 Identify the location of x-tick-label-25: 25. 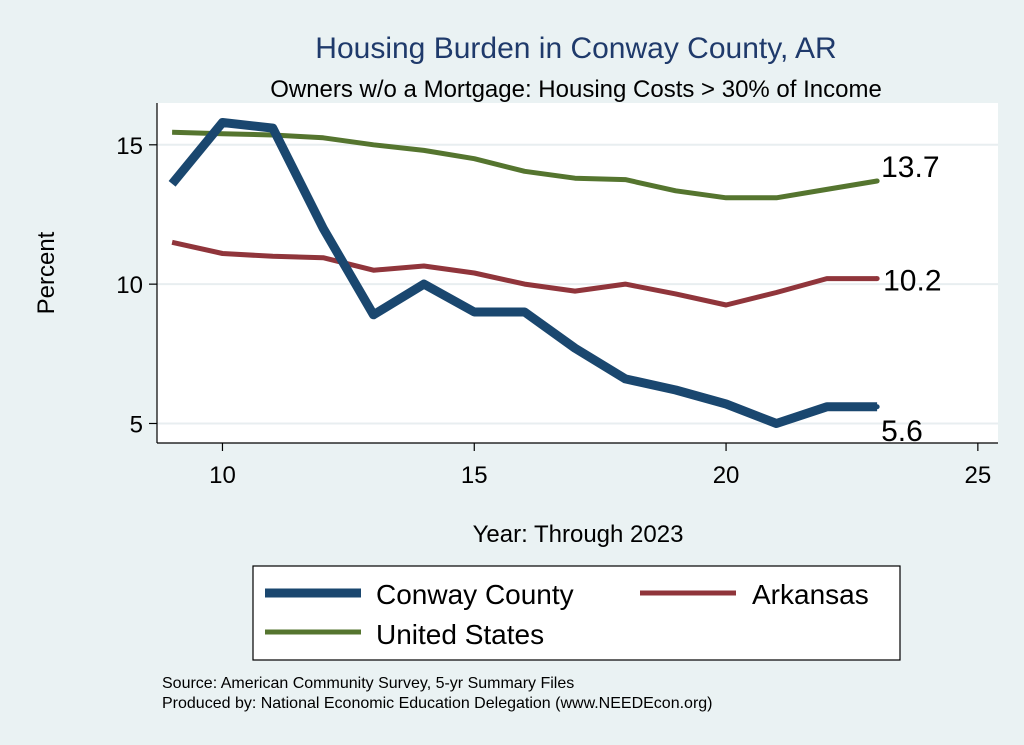
(978, 475).